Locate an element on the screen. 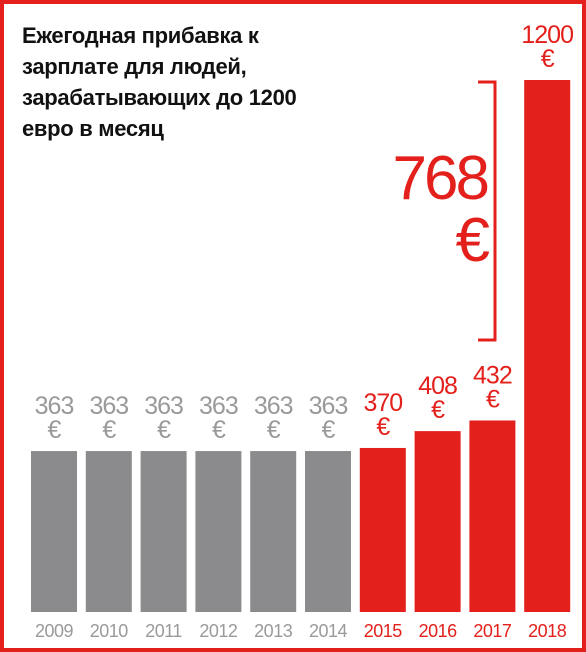 This screenshot has width=586, height=652. bracket is located at coordinates (487, 211).